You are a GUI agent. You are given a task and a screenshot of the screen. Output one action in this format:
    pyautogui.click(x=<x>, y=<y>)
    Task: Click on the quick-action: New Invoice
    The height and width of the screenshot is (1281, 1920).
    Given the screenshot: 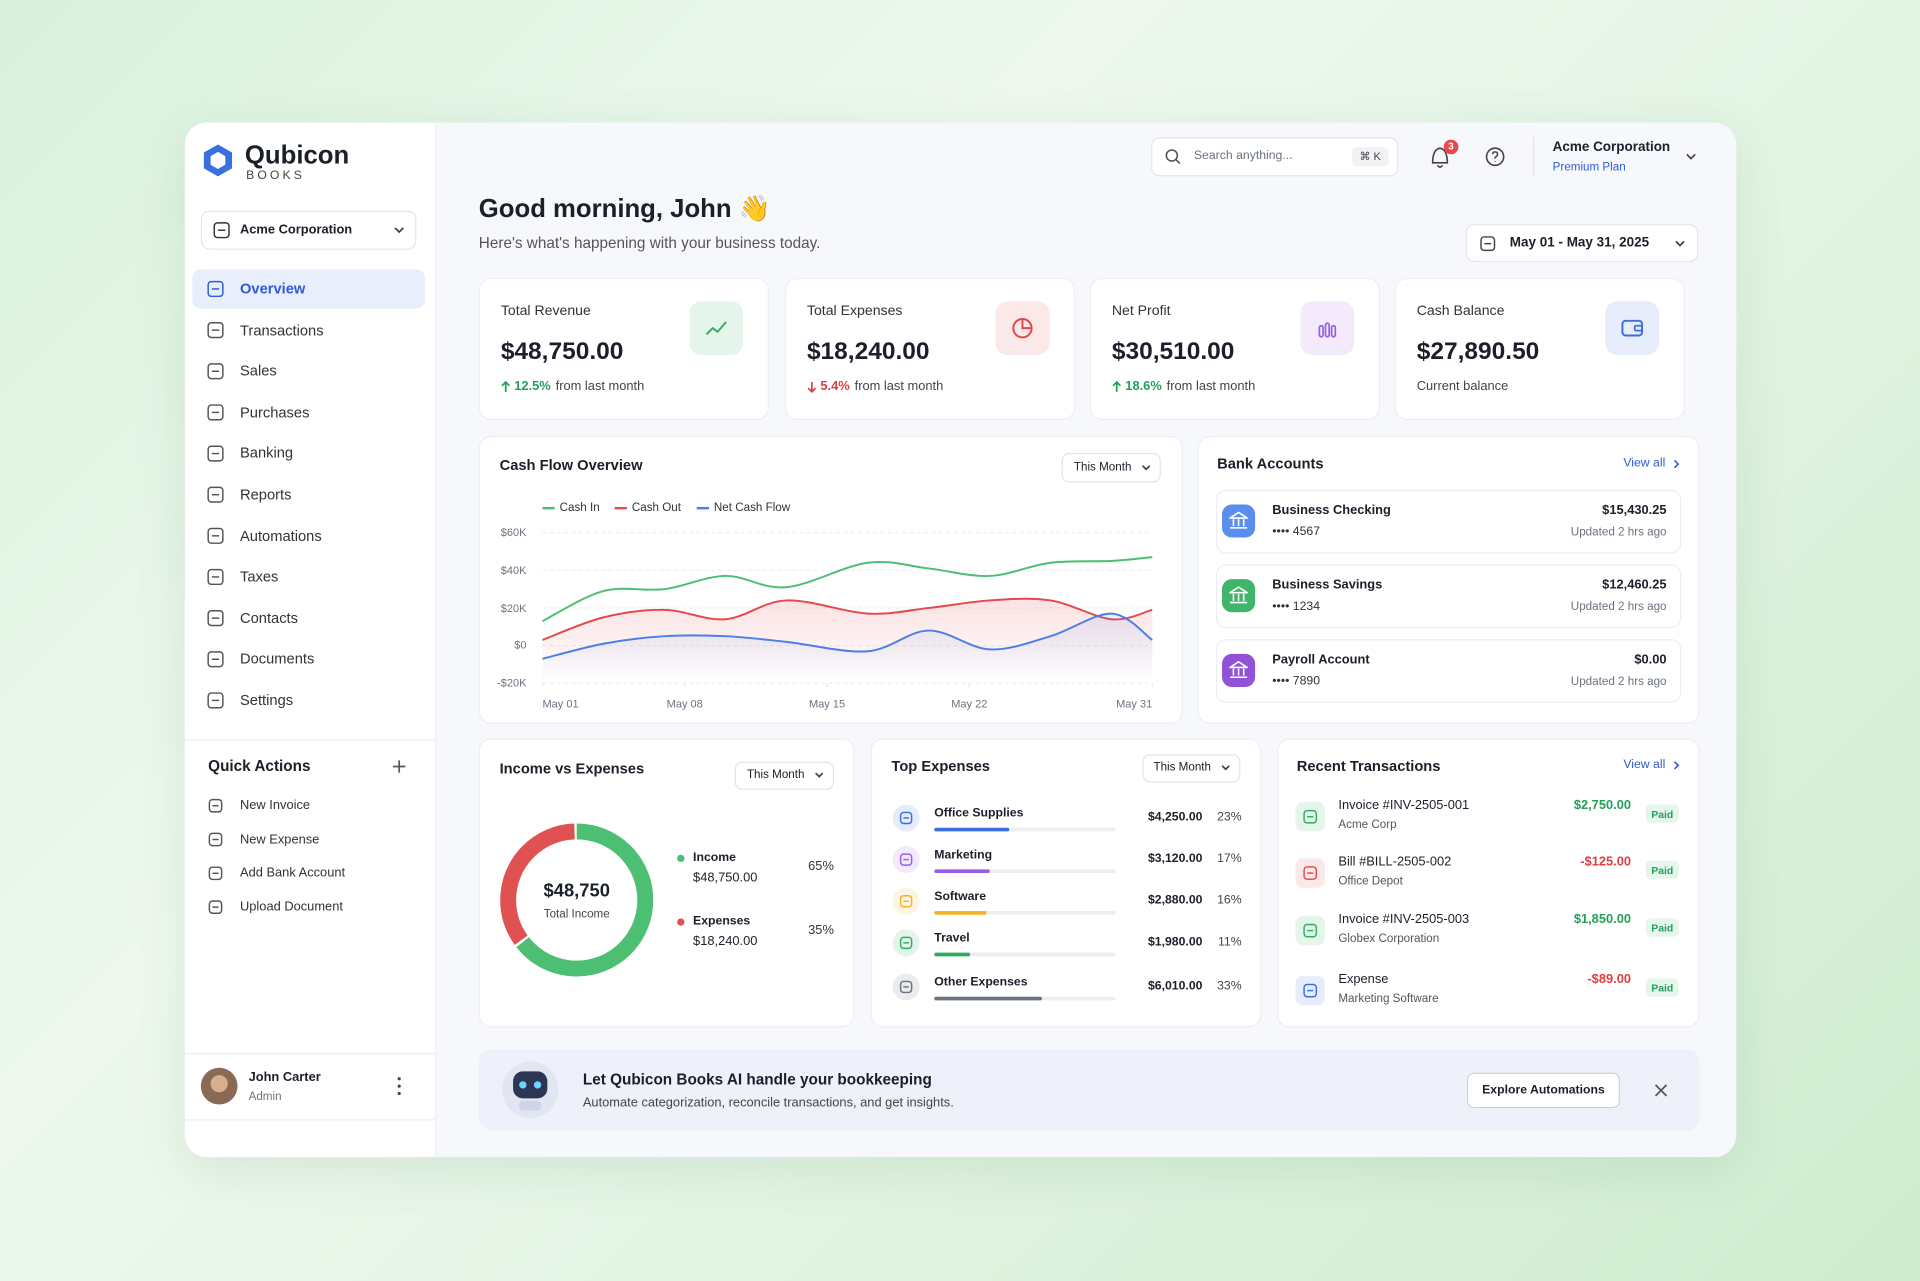 What is the action you would take?
    pyautogui.click(x=275, y=805)
    